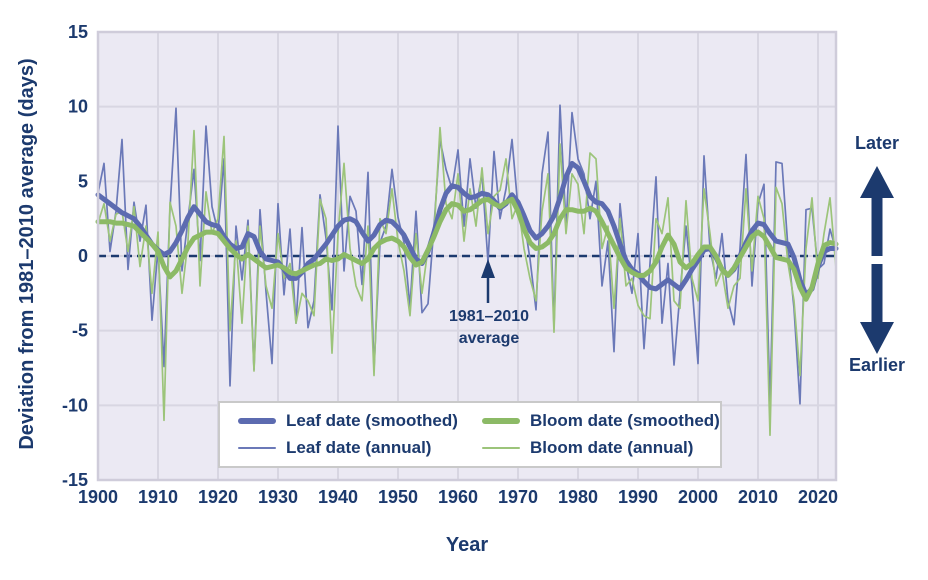  Describe the element at coordinates (278, 497) in the screenshot. I see `x-tick-label: 1930` at that location.